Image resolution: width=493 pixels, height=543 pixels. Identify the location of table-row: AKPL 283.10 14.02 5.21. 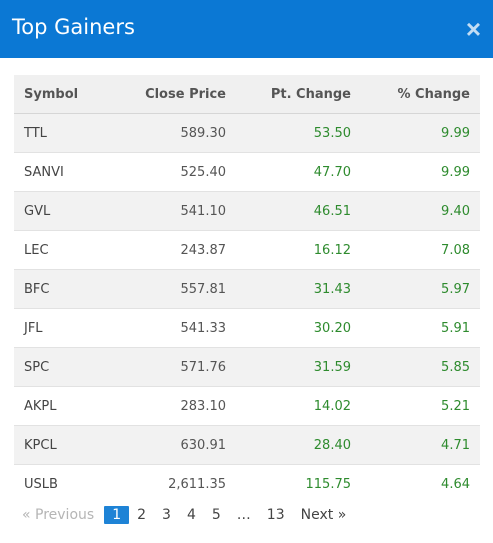
(247, 406).